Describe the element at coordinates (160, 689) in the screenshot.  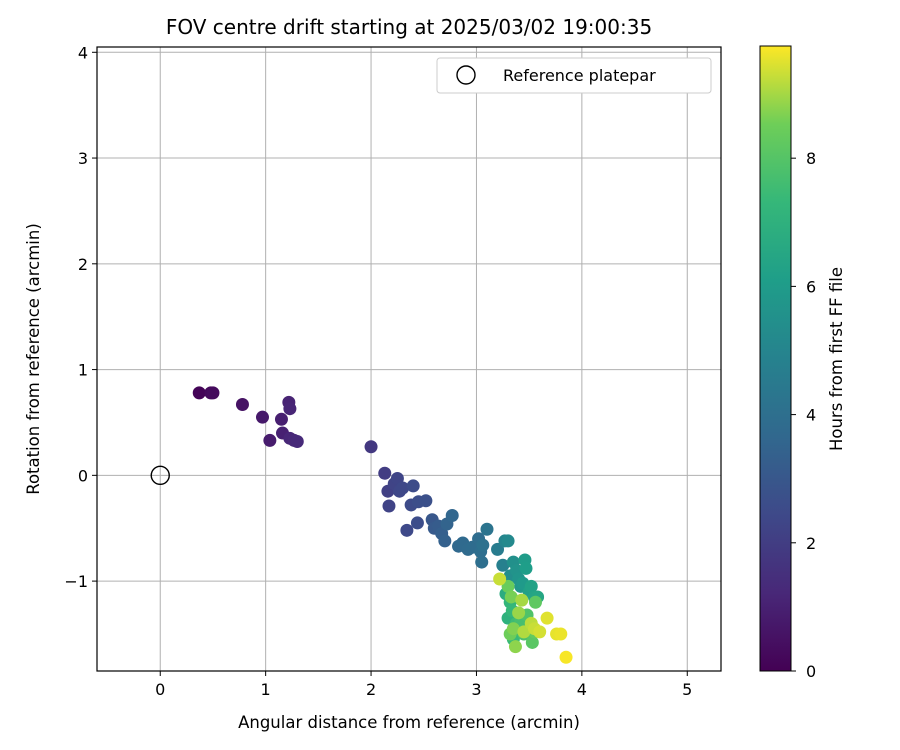
I see `x-tick-label: 0` at that location.